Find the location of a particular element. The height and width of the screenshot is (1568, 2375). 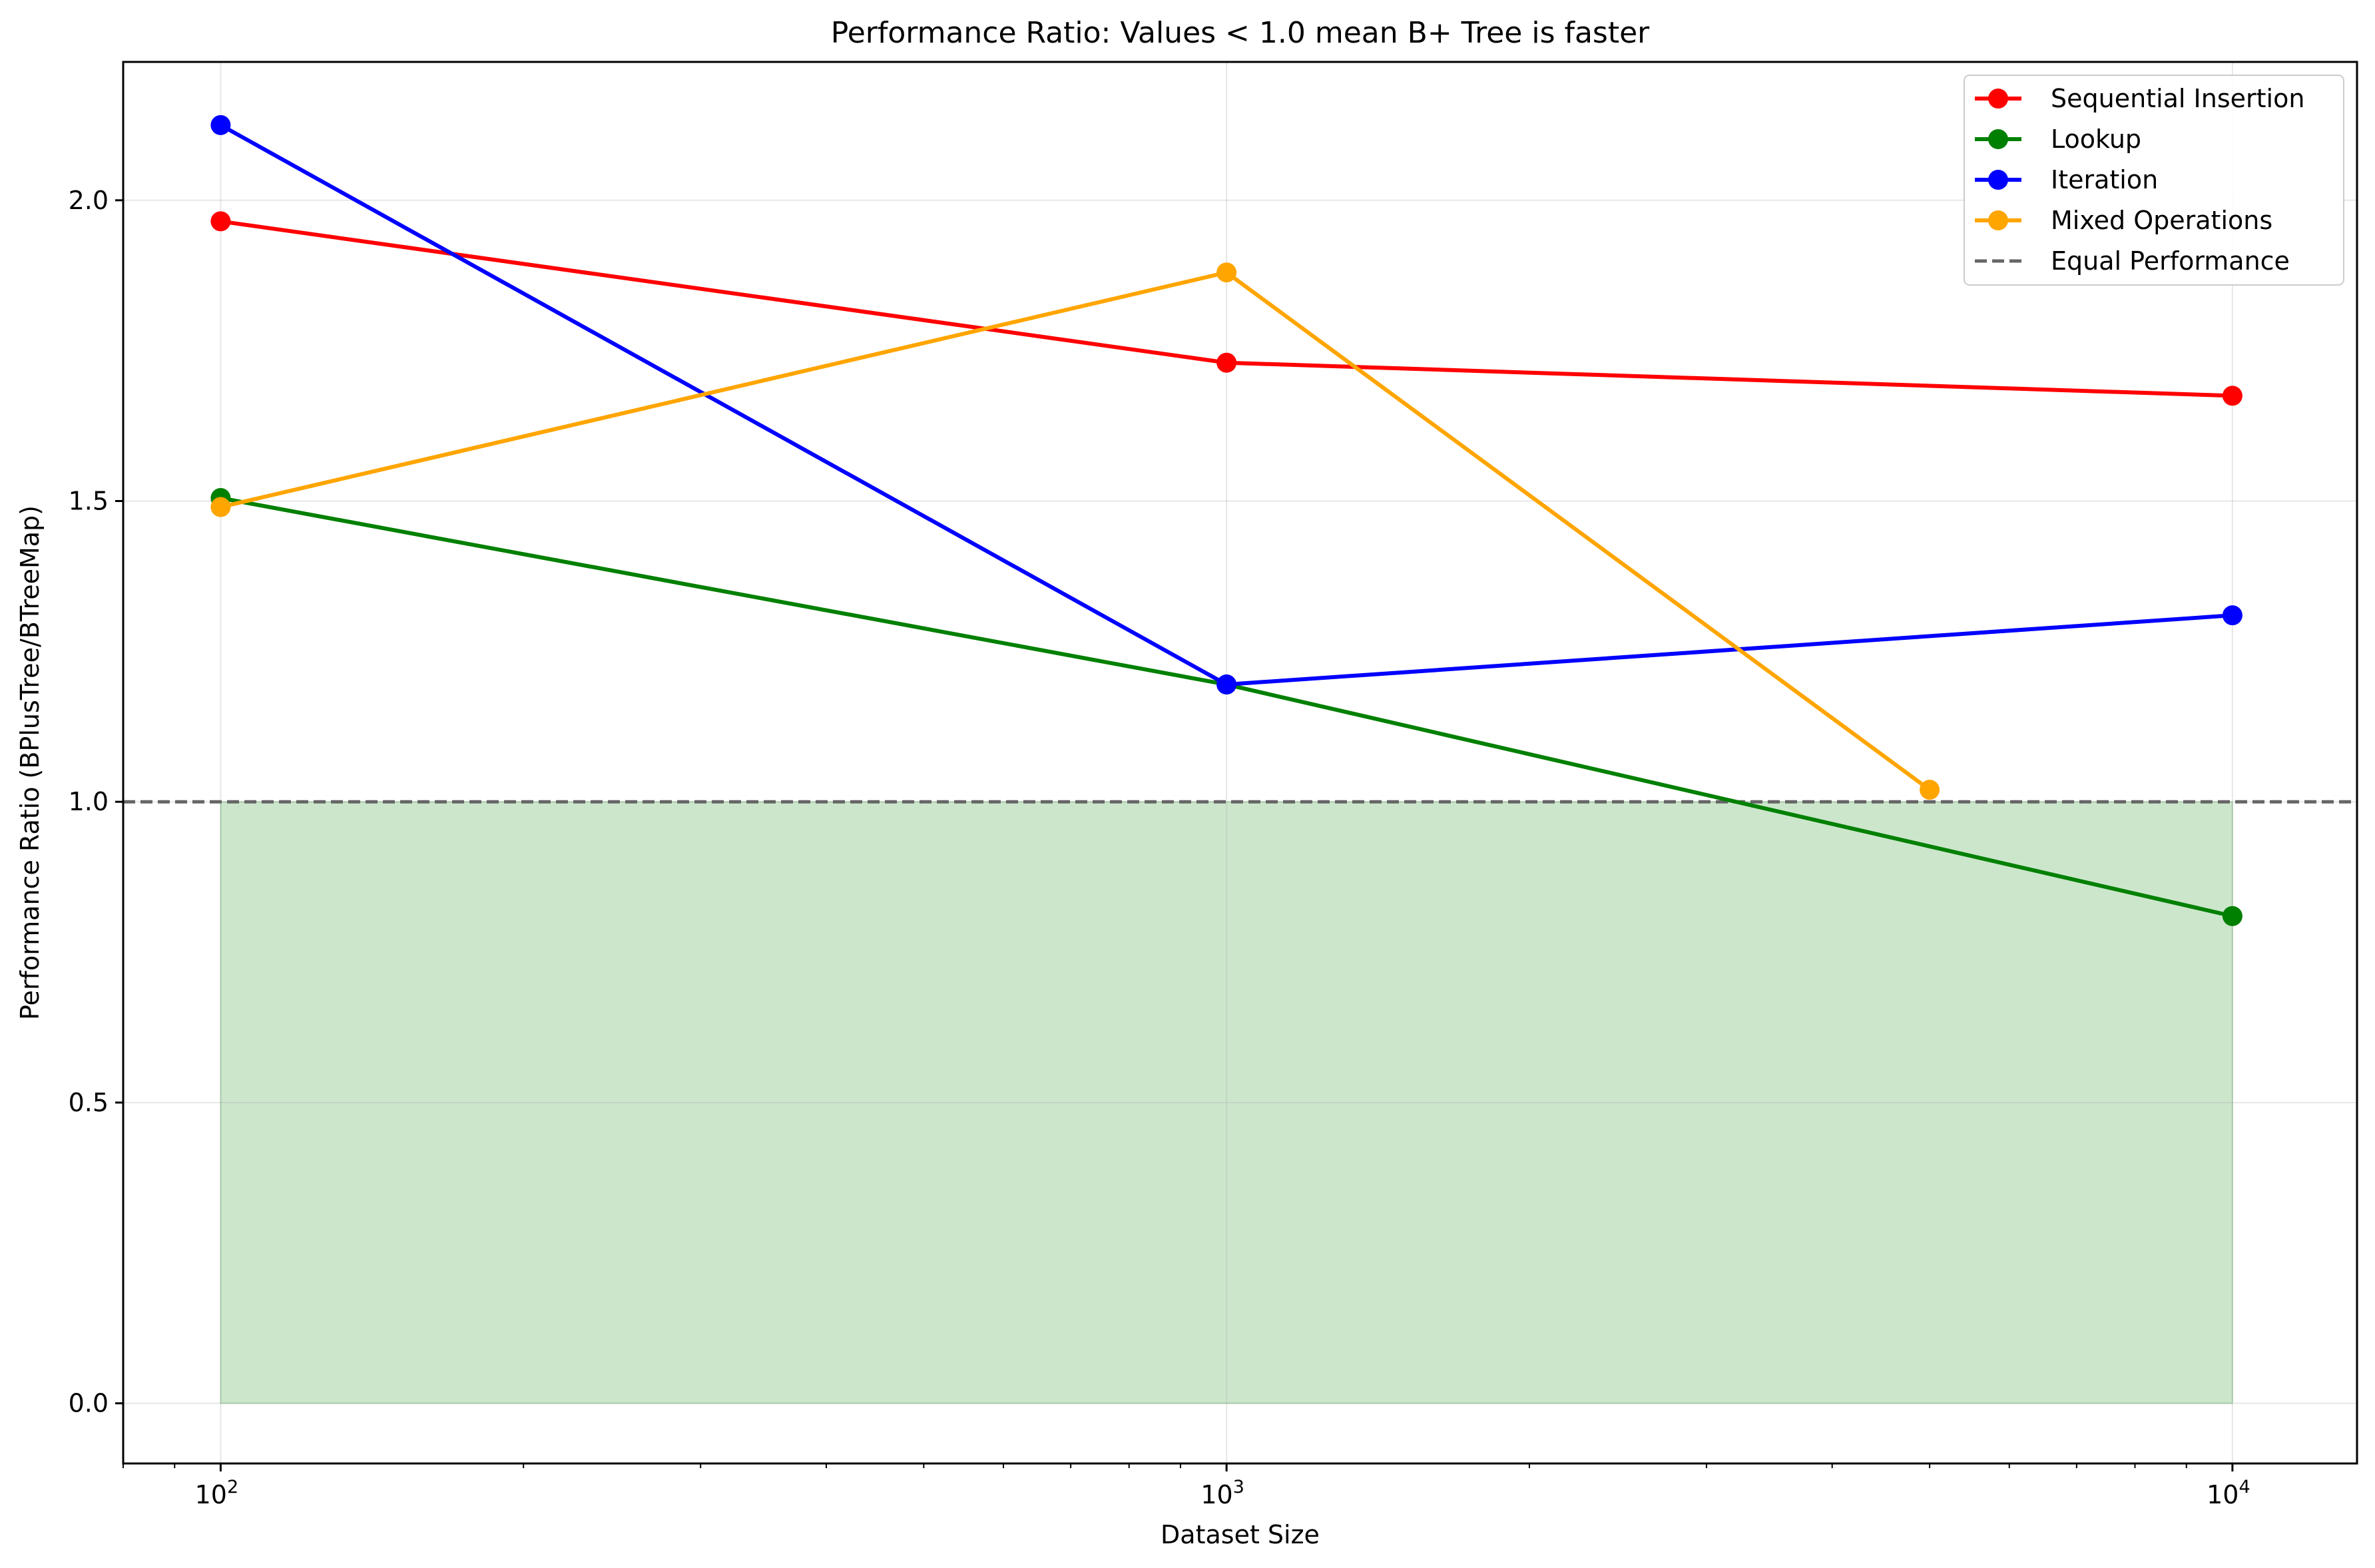

y-axis-label: Performance Ratio (BPlusTree/BTreeMap) is located at coordinates (30, 762).